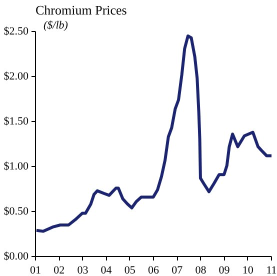 This screenshot has height=276, width=277. I want to click on x-tick-label: 11, so click(271, 270).